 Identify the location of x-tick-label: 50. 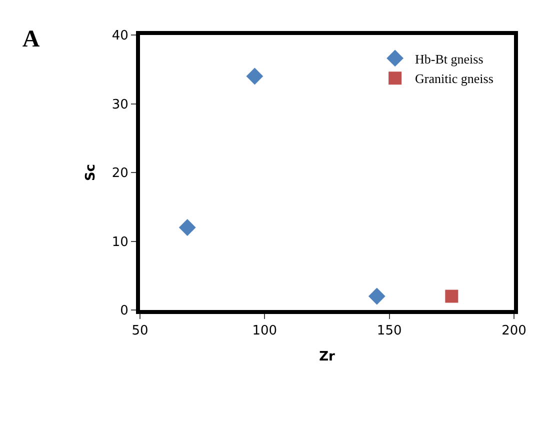
(140, 331).